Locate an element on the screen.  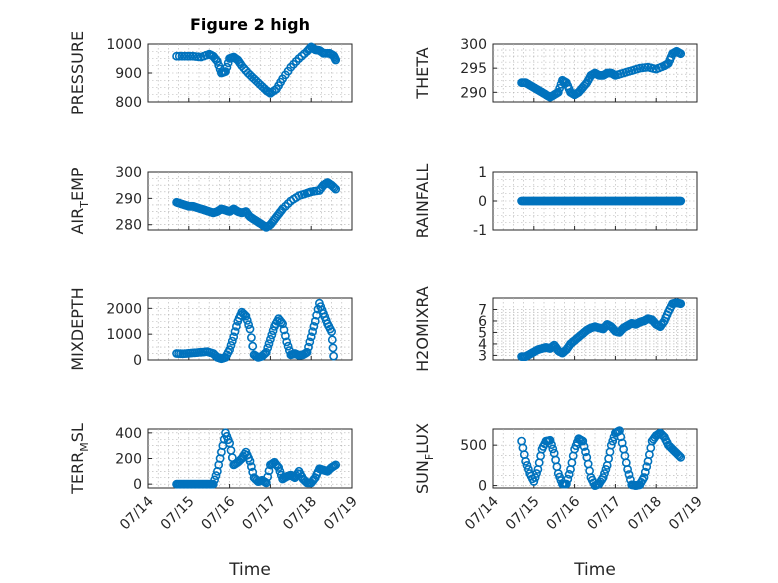
y-tick-label: 4 is located at coordinates (482, 345).